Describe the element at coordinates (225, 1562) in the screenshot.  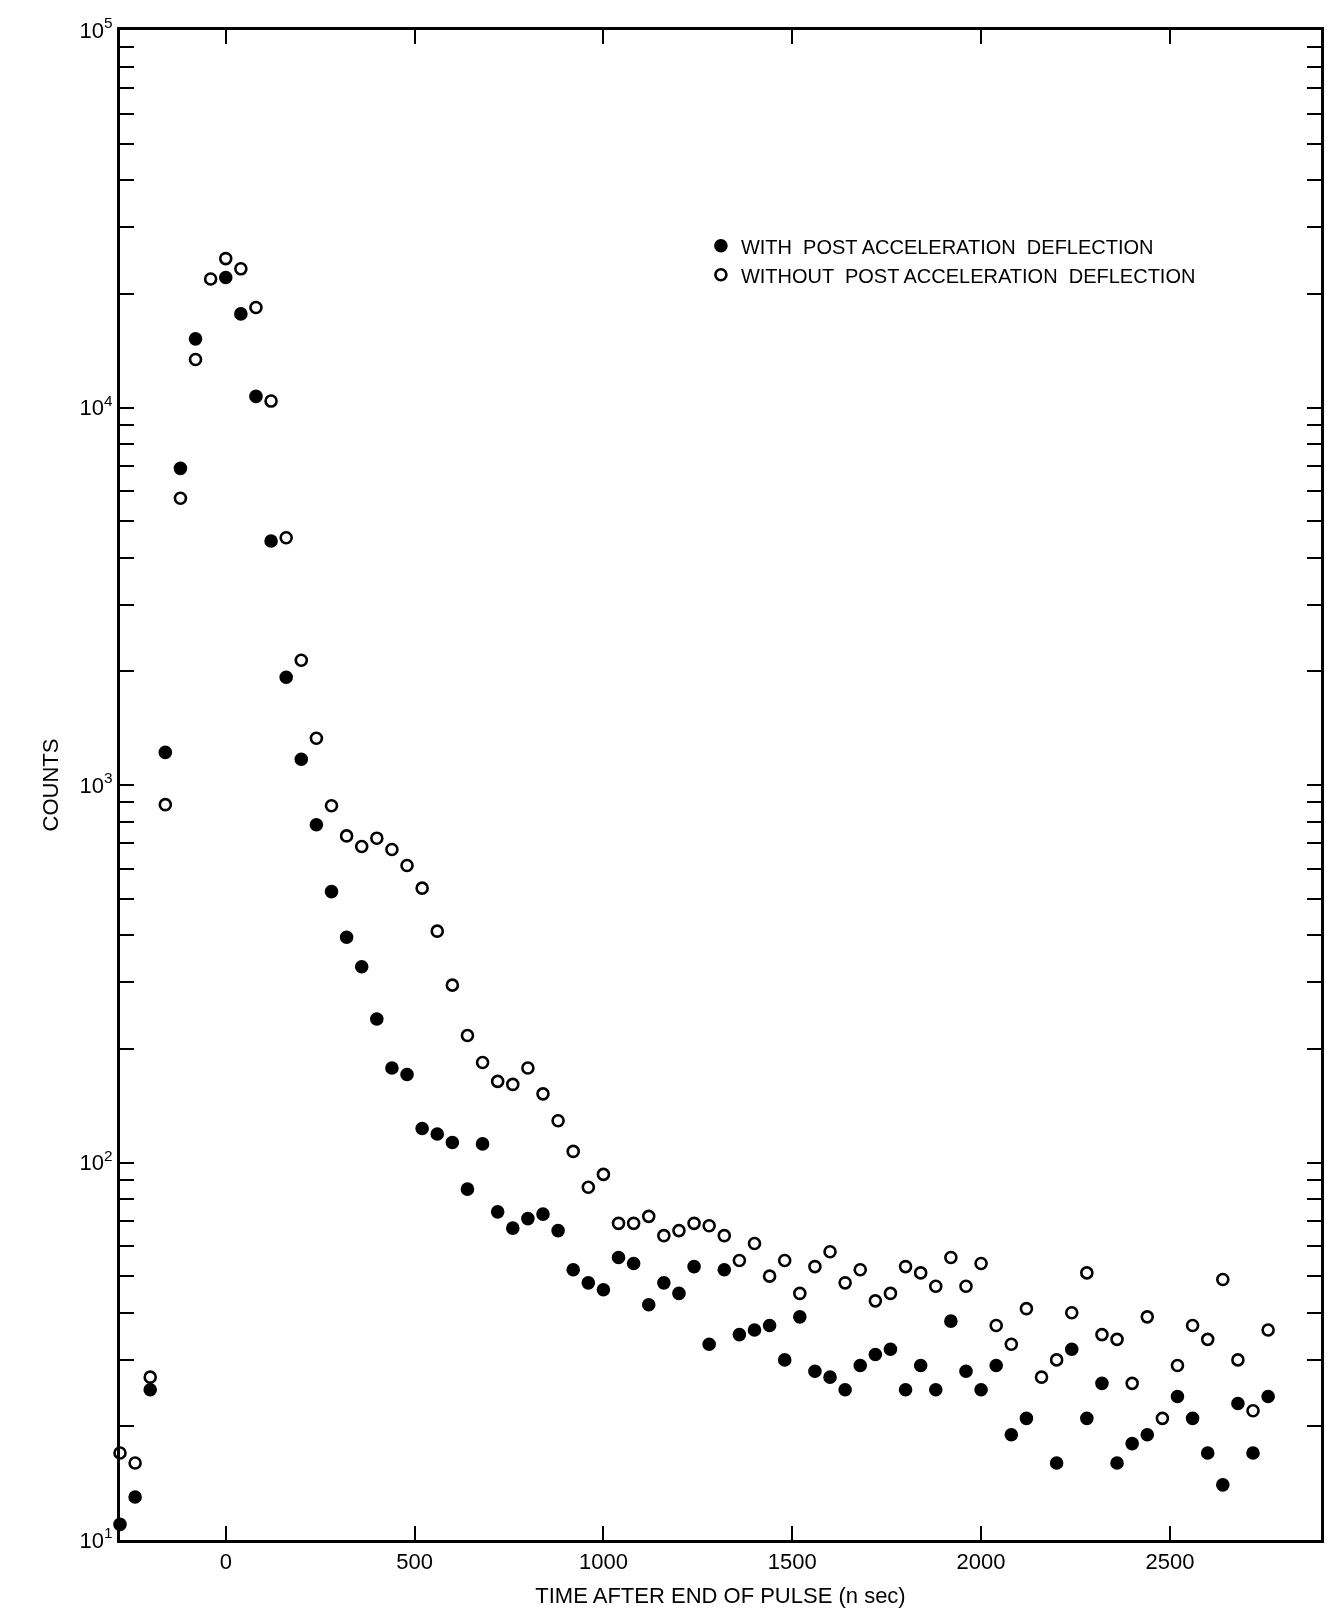
I see `x-tick-label: 0` at that location.